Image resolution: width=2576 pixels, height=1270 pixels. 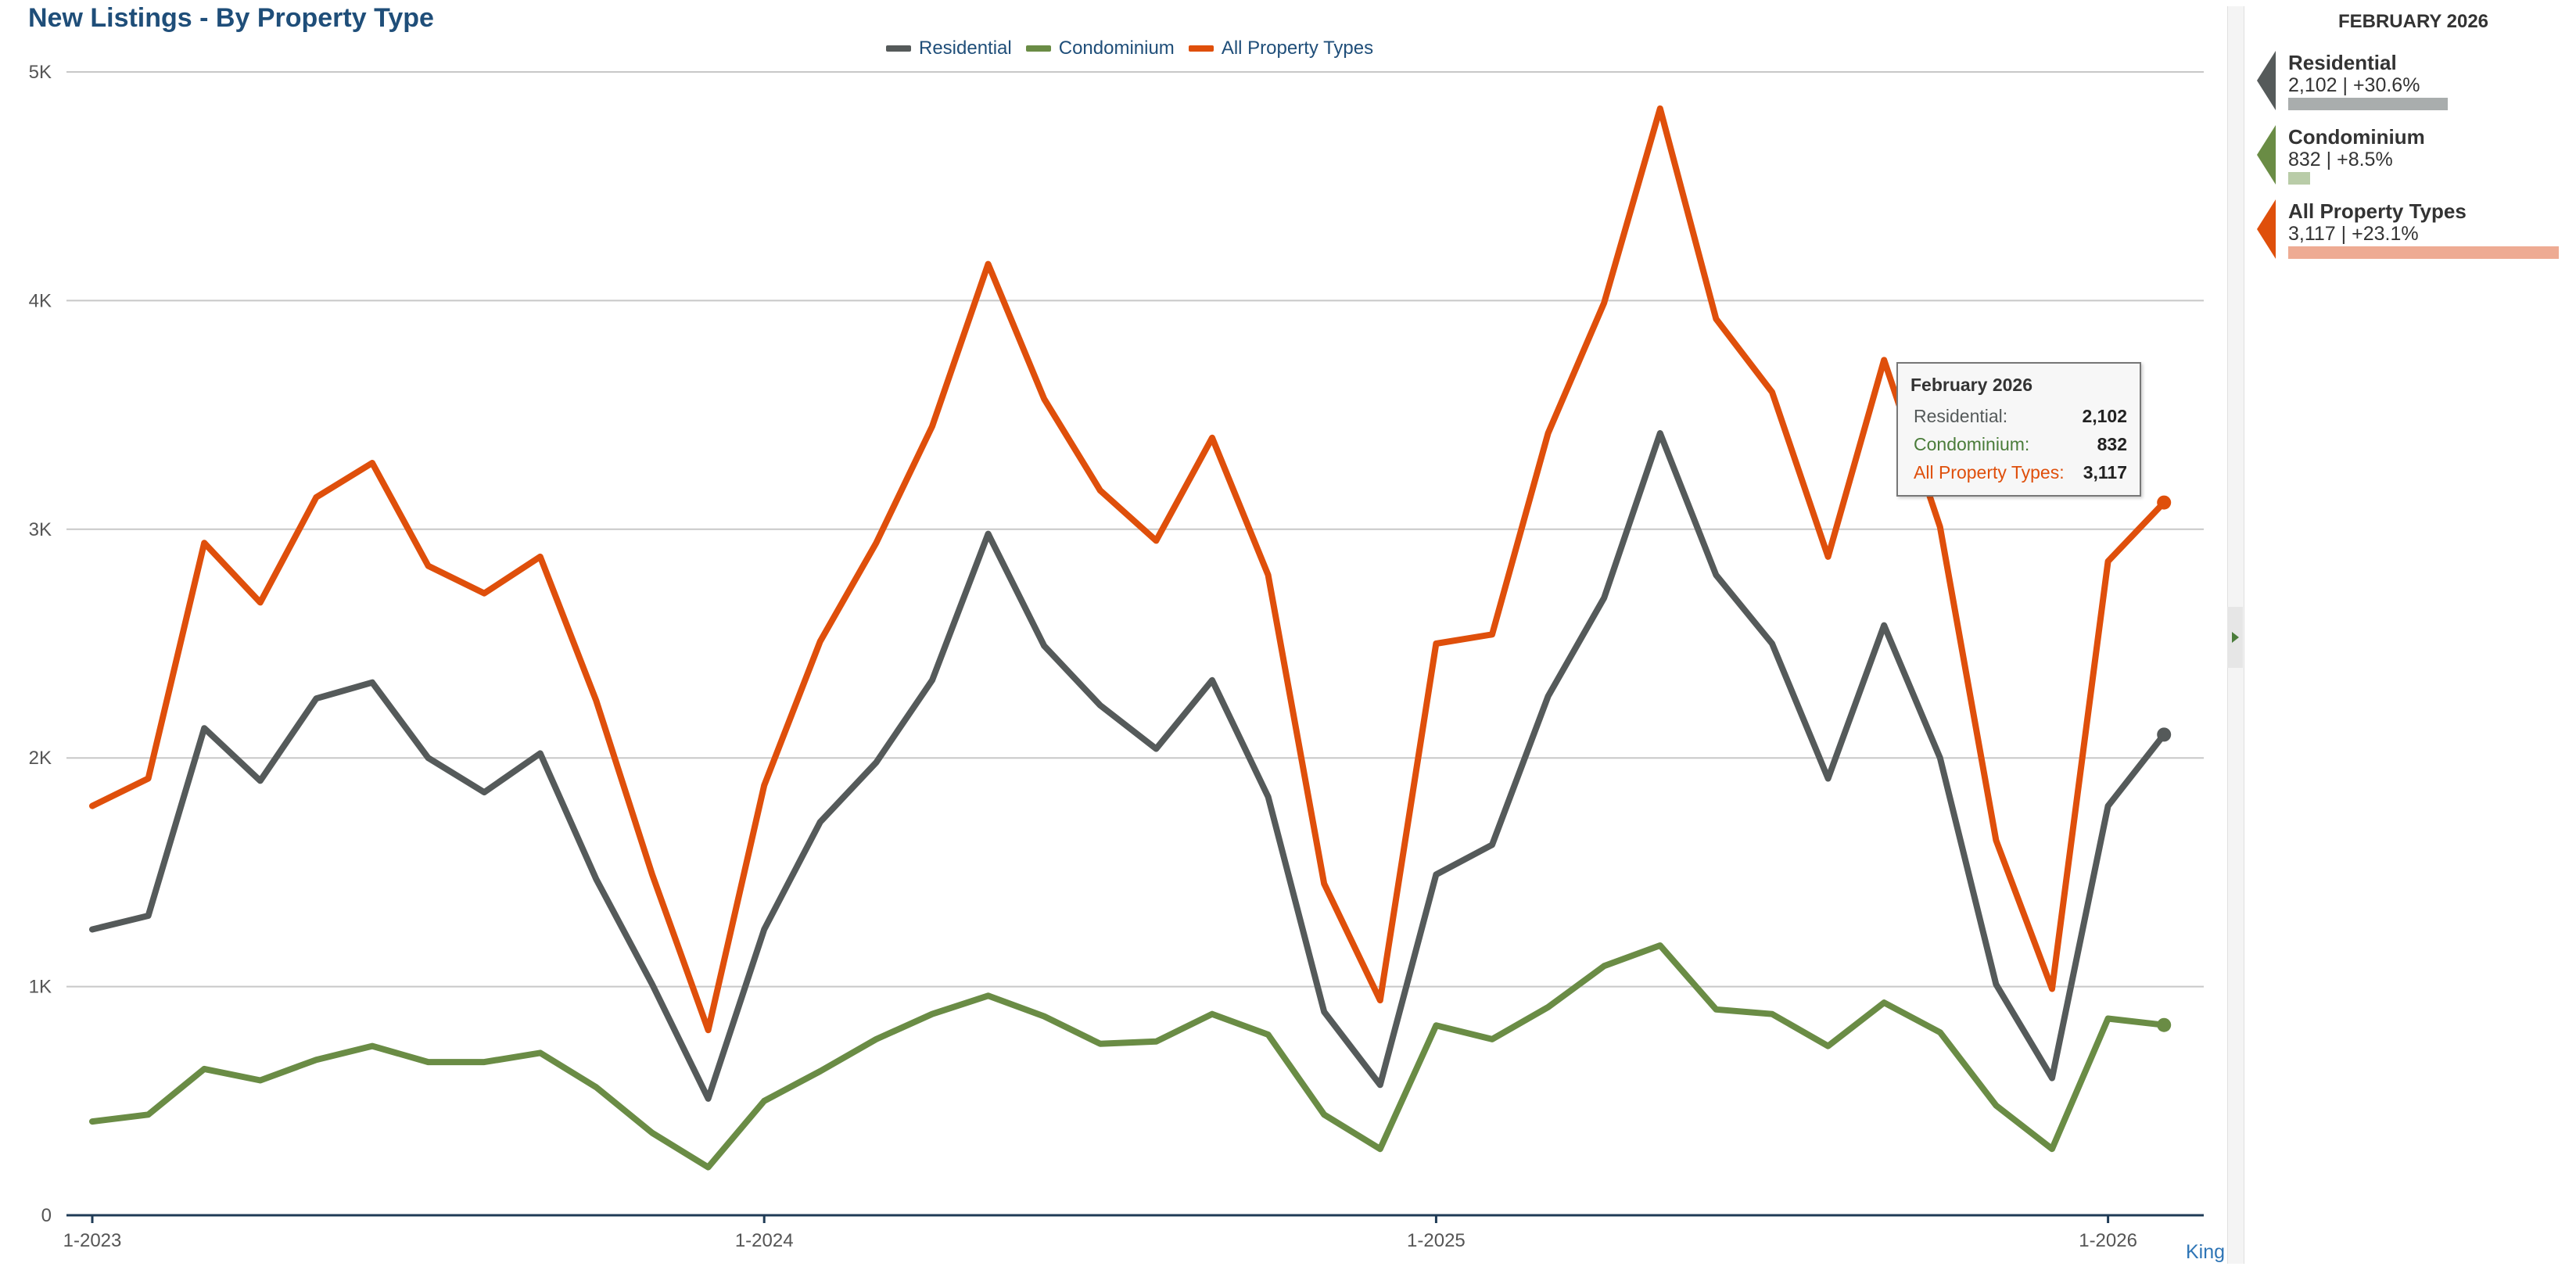 What do you see at coordinates (2108, 1240) in the screenshot?
I see `x-tick-label: 1-2026` at bounding box center [2108, 1240].